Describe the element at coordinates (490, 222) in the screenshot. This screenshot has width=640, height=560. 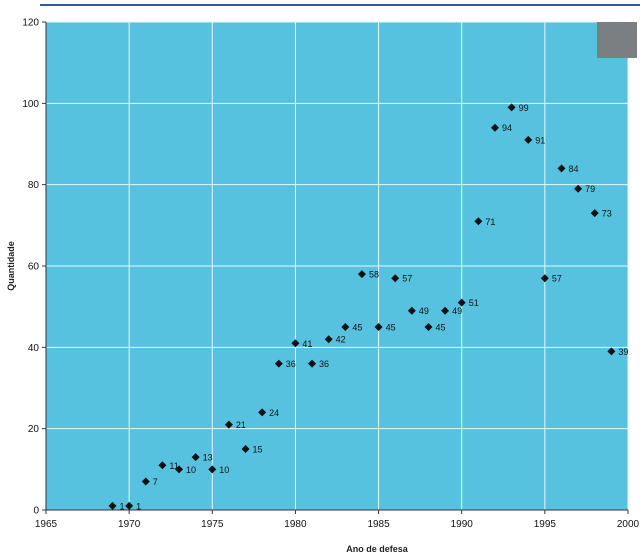
I see `data-label: 71` at that location.